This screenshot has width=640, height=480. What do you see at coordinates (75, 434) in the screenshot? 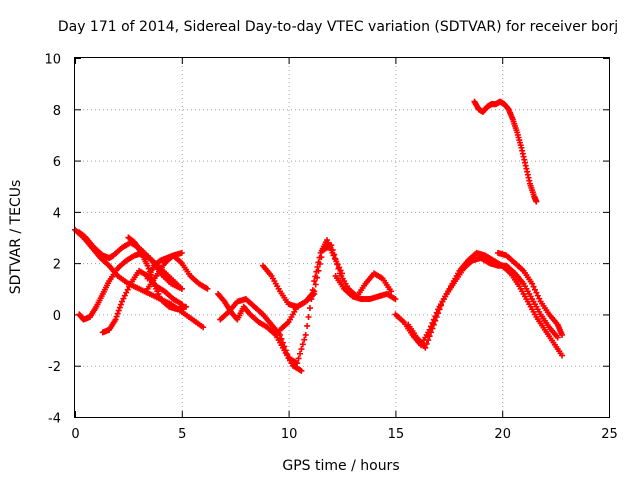
I see `x-tick-label: 0` at bounding box center [75, 434].